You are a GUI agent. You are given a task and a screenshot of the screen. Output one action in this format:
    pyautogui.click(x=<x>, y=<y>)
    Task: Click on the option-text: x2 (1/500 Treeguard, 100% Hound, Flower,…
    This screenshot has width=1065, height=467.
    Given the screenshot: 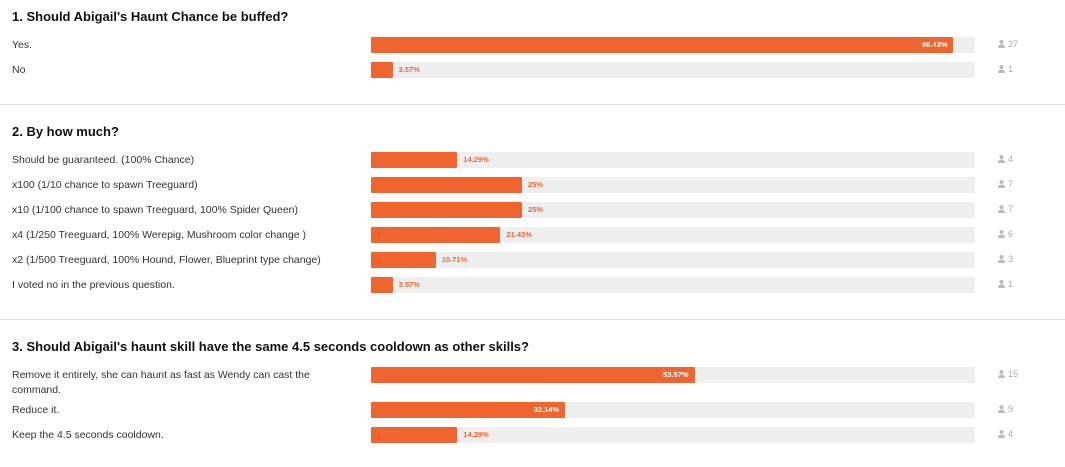 What is the action you would take?
    pyautogui.click(x=166, y=259)
    